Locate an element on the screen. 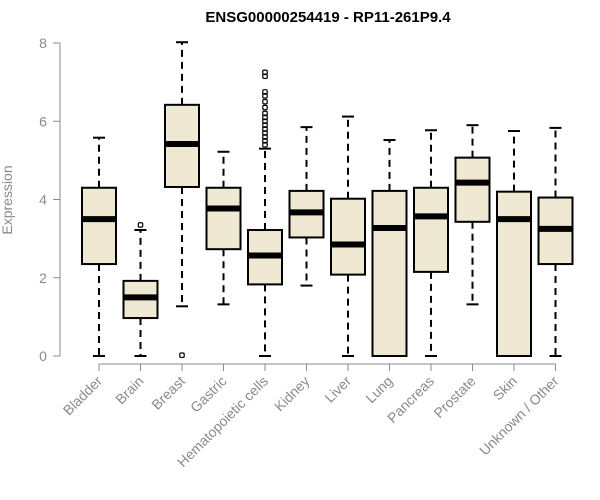  box-lung is located at coordinates (389, 248).